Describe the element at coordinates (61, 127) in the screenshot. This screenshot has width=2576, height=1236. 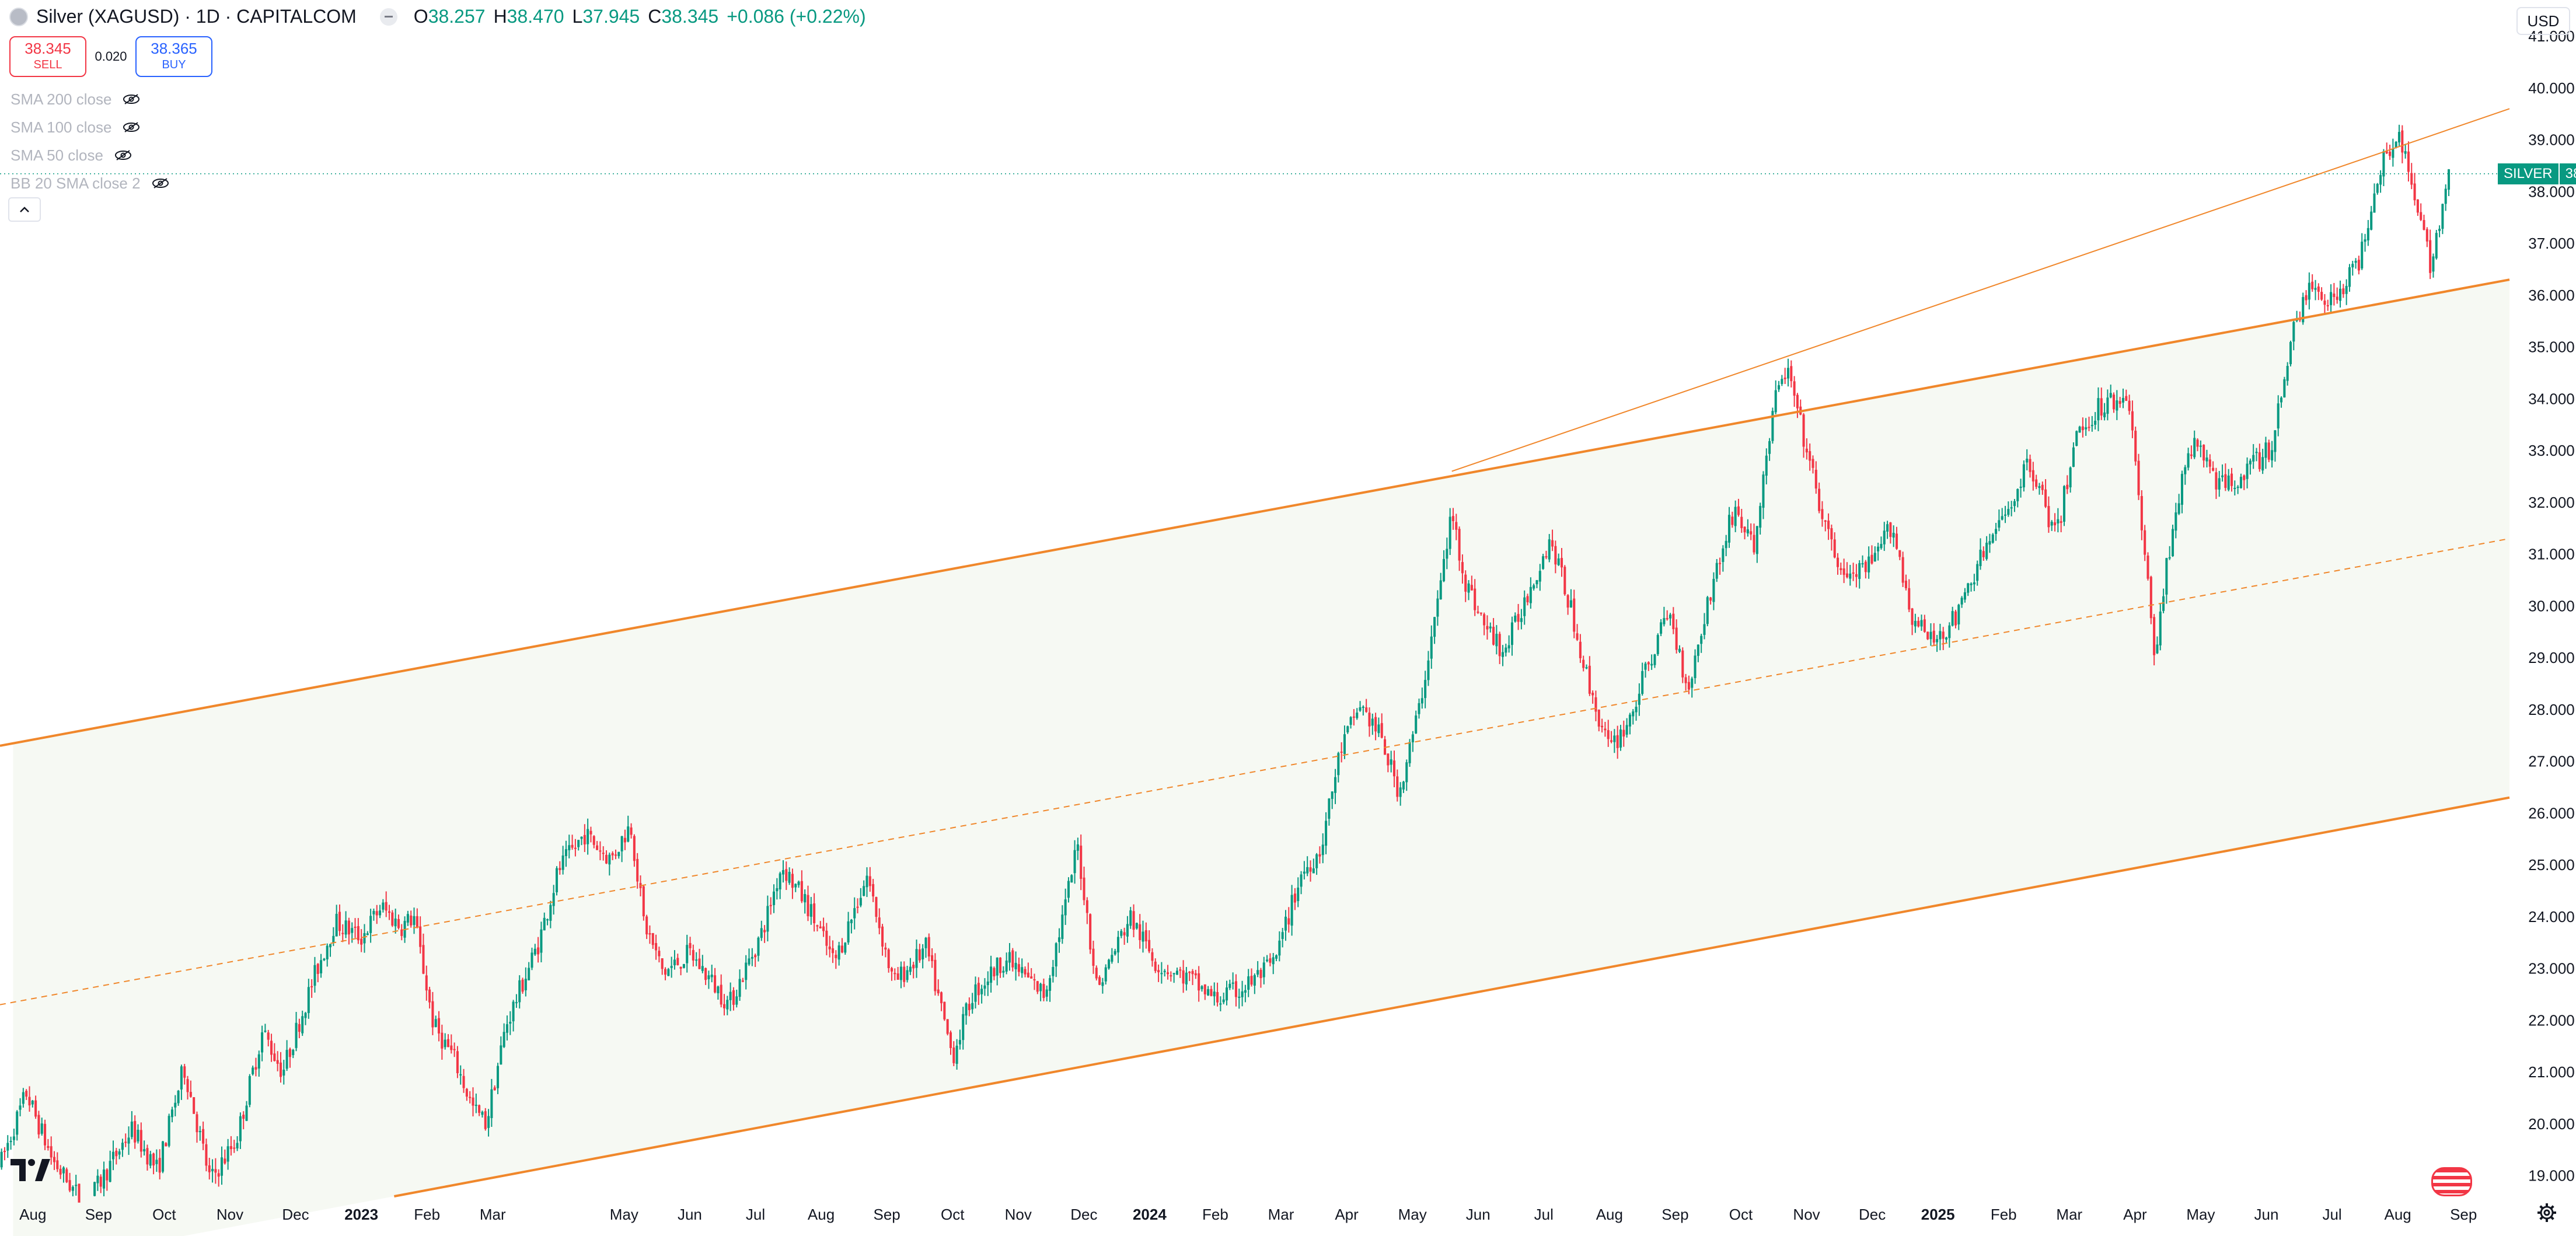
I see `indicator-label: SMA 100 close` at that location.